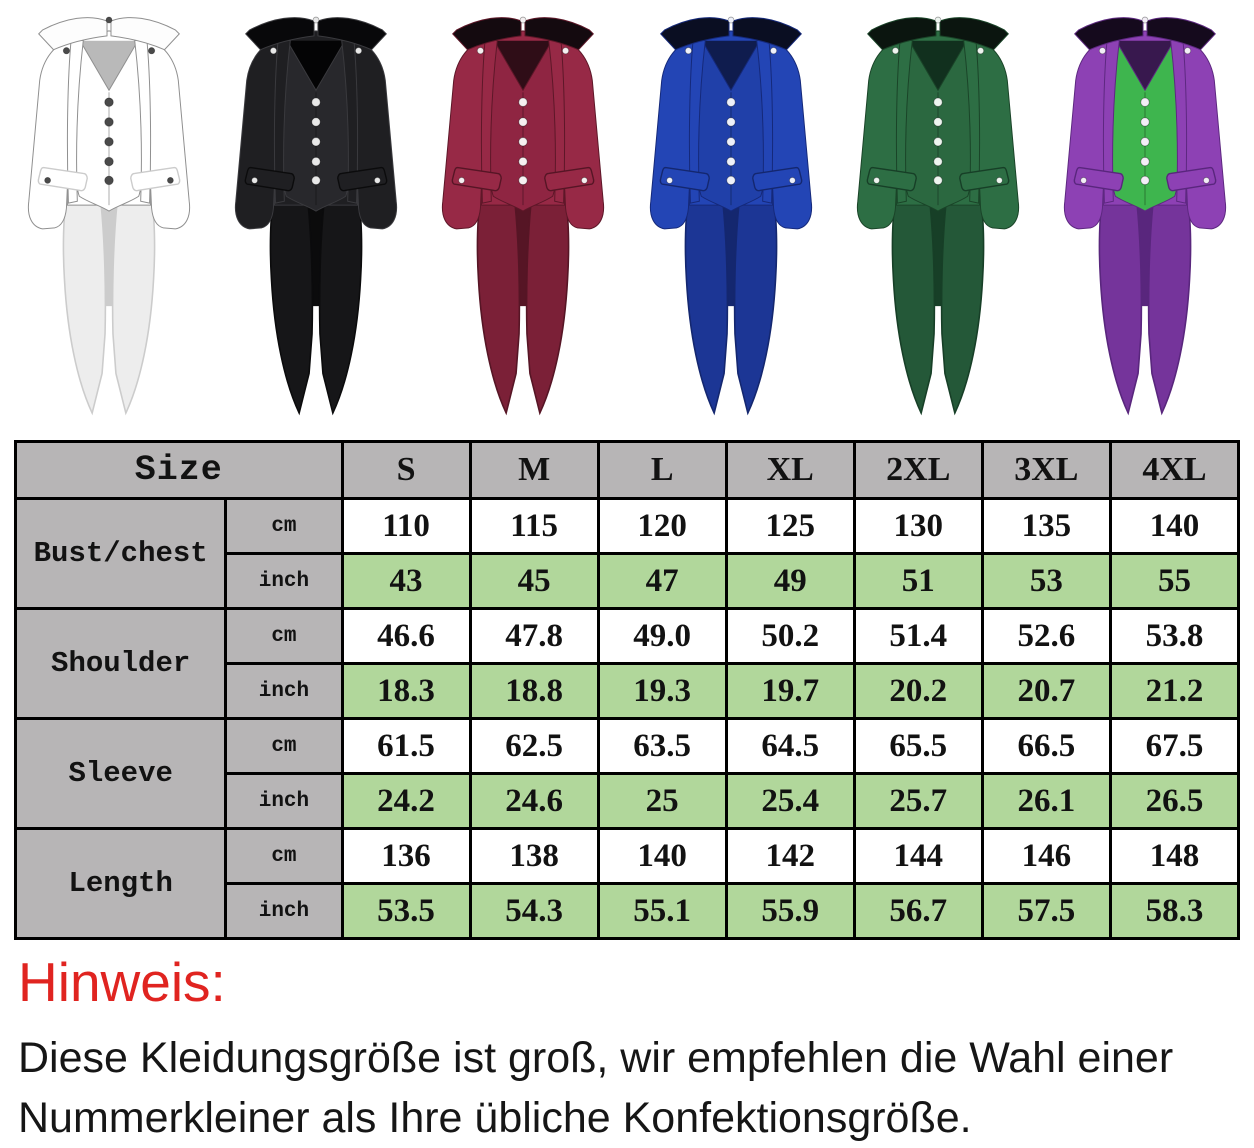 The image size is (1254, 1148). I want to click on value-cell: 58.3, so click(1174, 911).